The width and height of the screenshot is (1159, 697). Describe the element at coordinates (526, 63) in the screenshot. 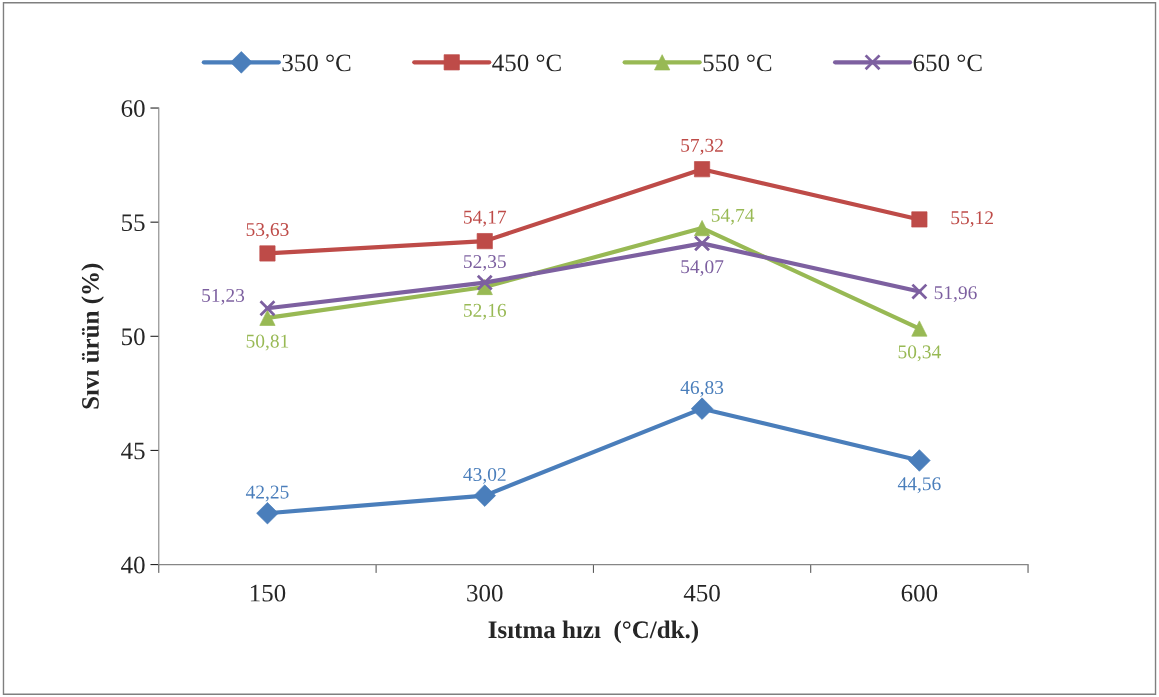

I see `legend-label: 450 °C` at that location.